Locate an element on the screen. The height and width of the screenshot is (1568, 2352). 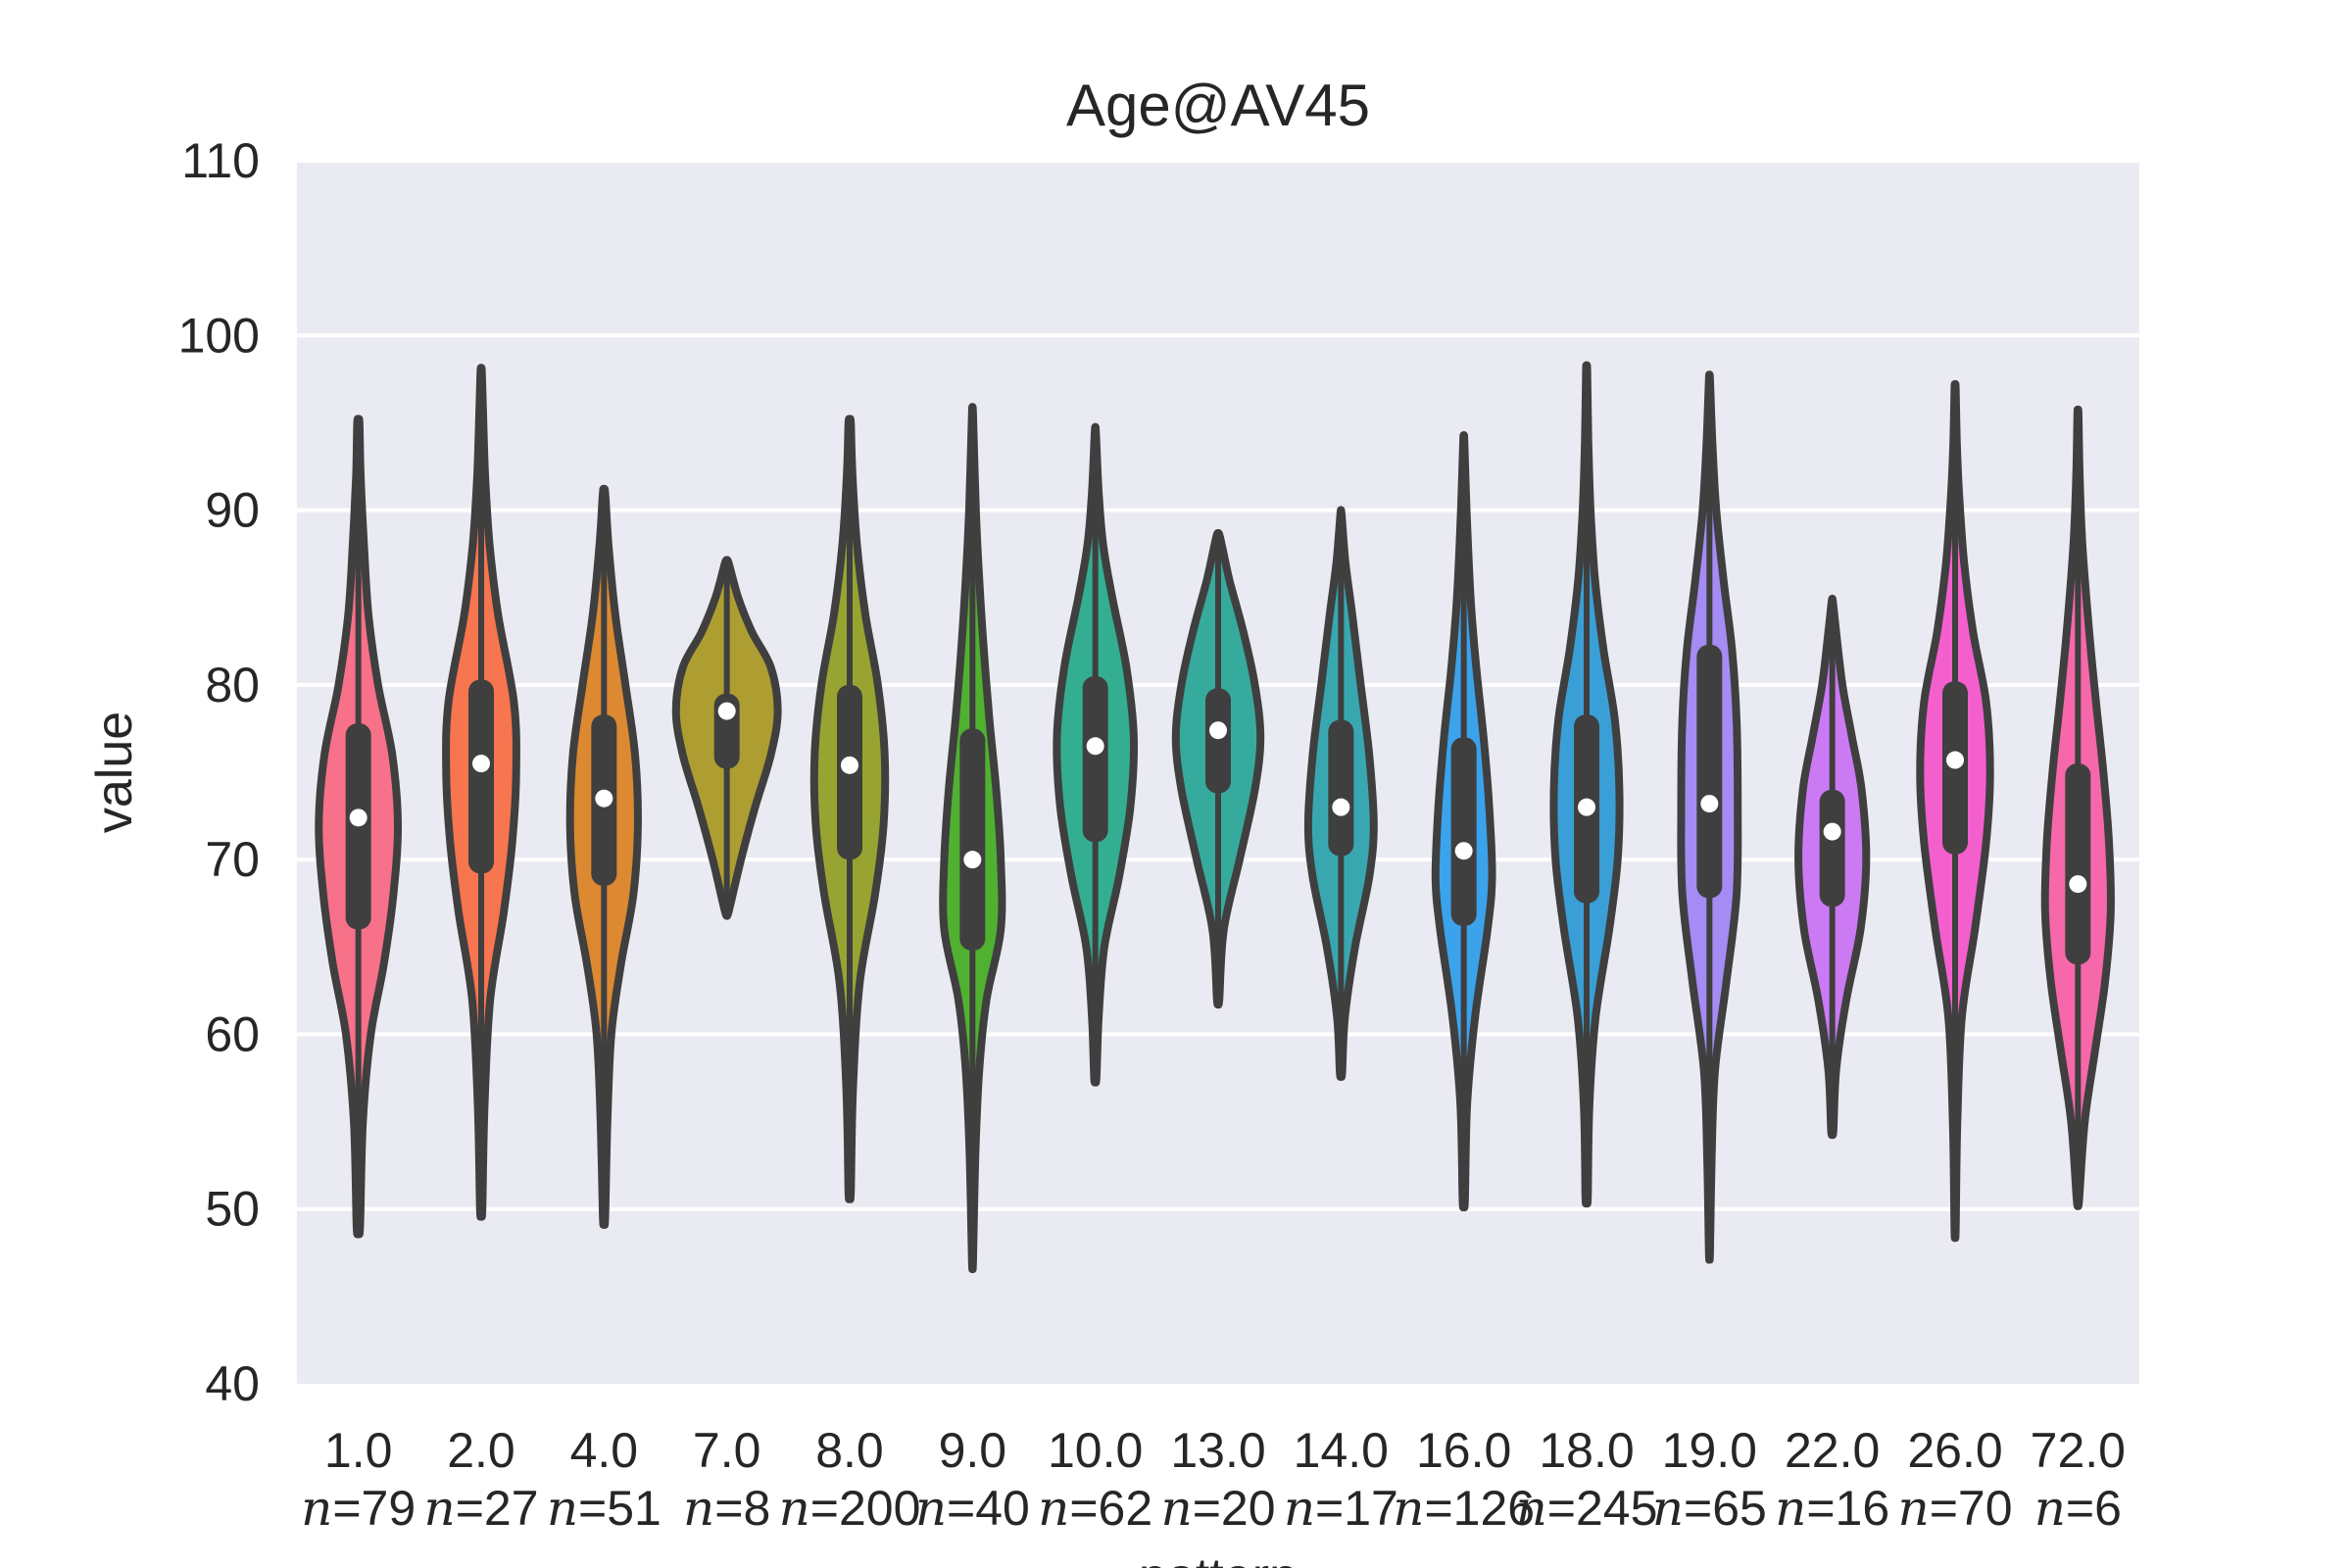
y-axis-ticks: 40 50 60 70 80 90 100 110 is located at coordinates (219, 772).